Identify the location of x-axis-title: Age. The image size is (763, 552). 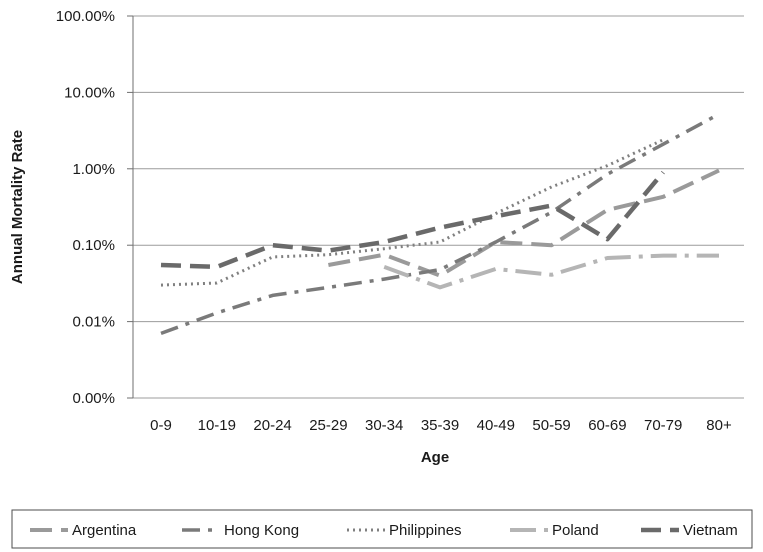
(435, 457).